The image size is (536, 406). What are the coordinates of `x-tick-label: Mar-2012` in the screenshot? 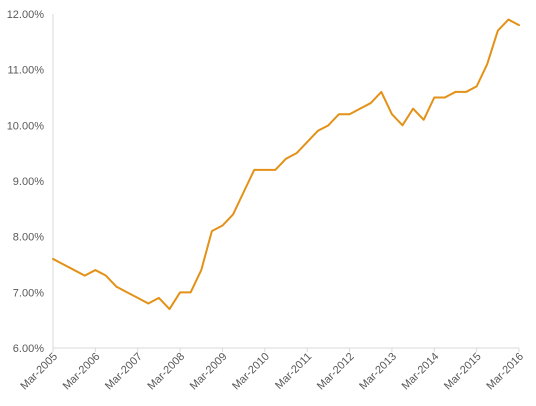 It's located at (336, 372).